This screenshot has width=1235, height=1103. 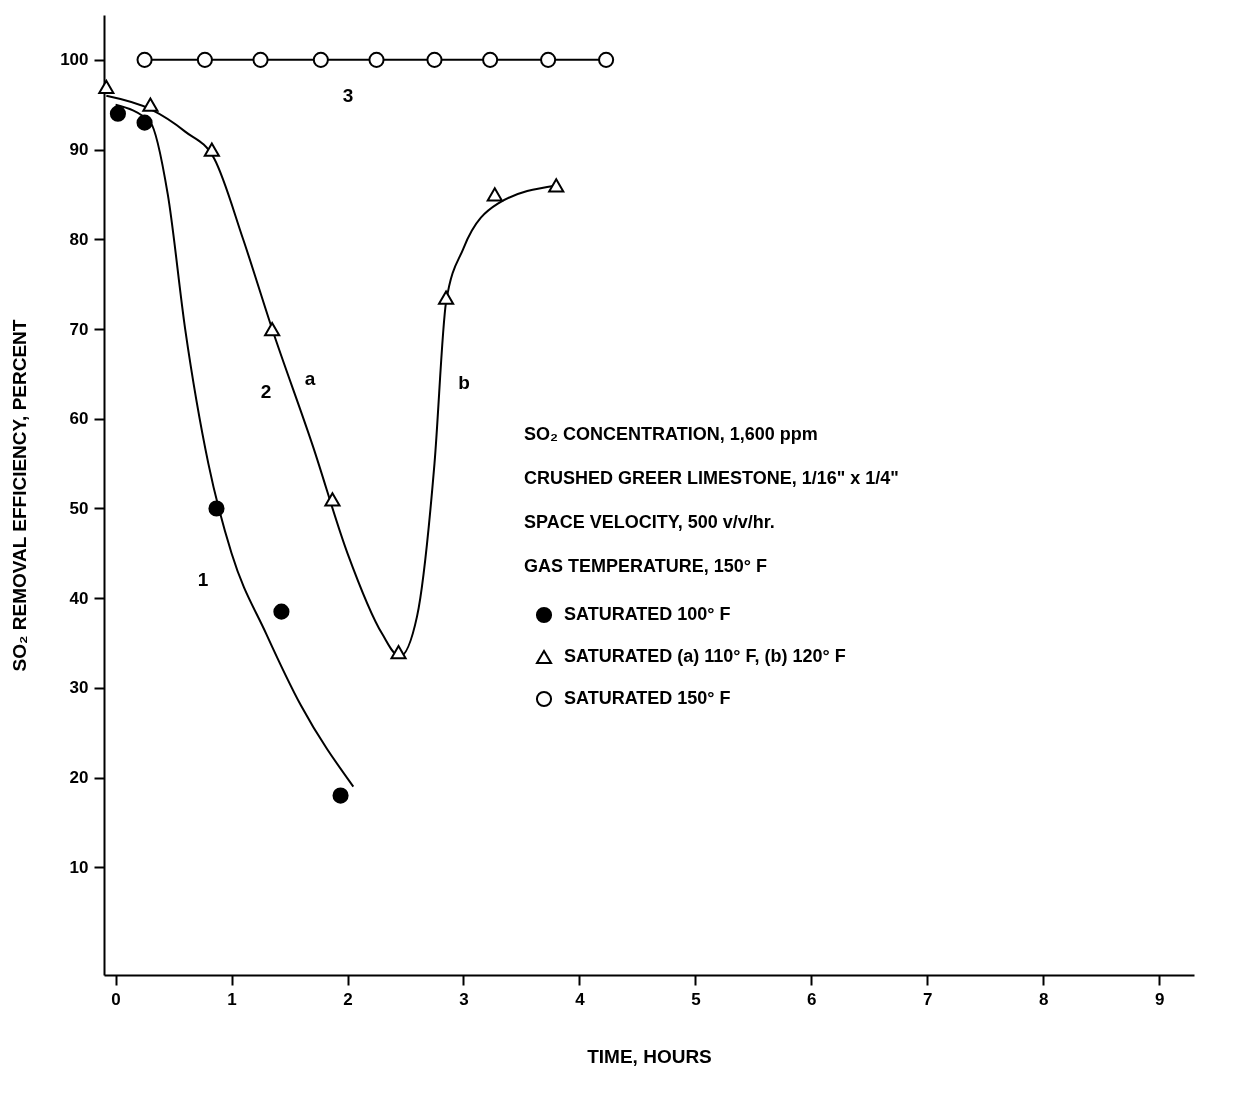 I want to click on legend-label: SATURATED 100° F, so click(x=647, y=614).